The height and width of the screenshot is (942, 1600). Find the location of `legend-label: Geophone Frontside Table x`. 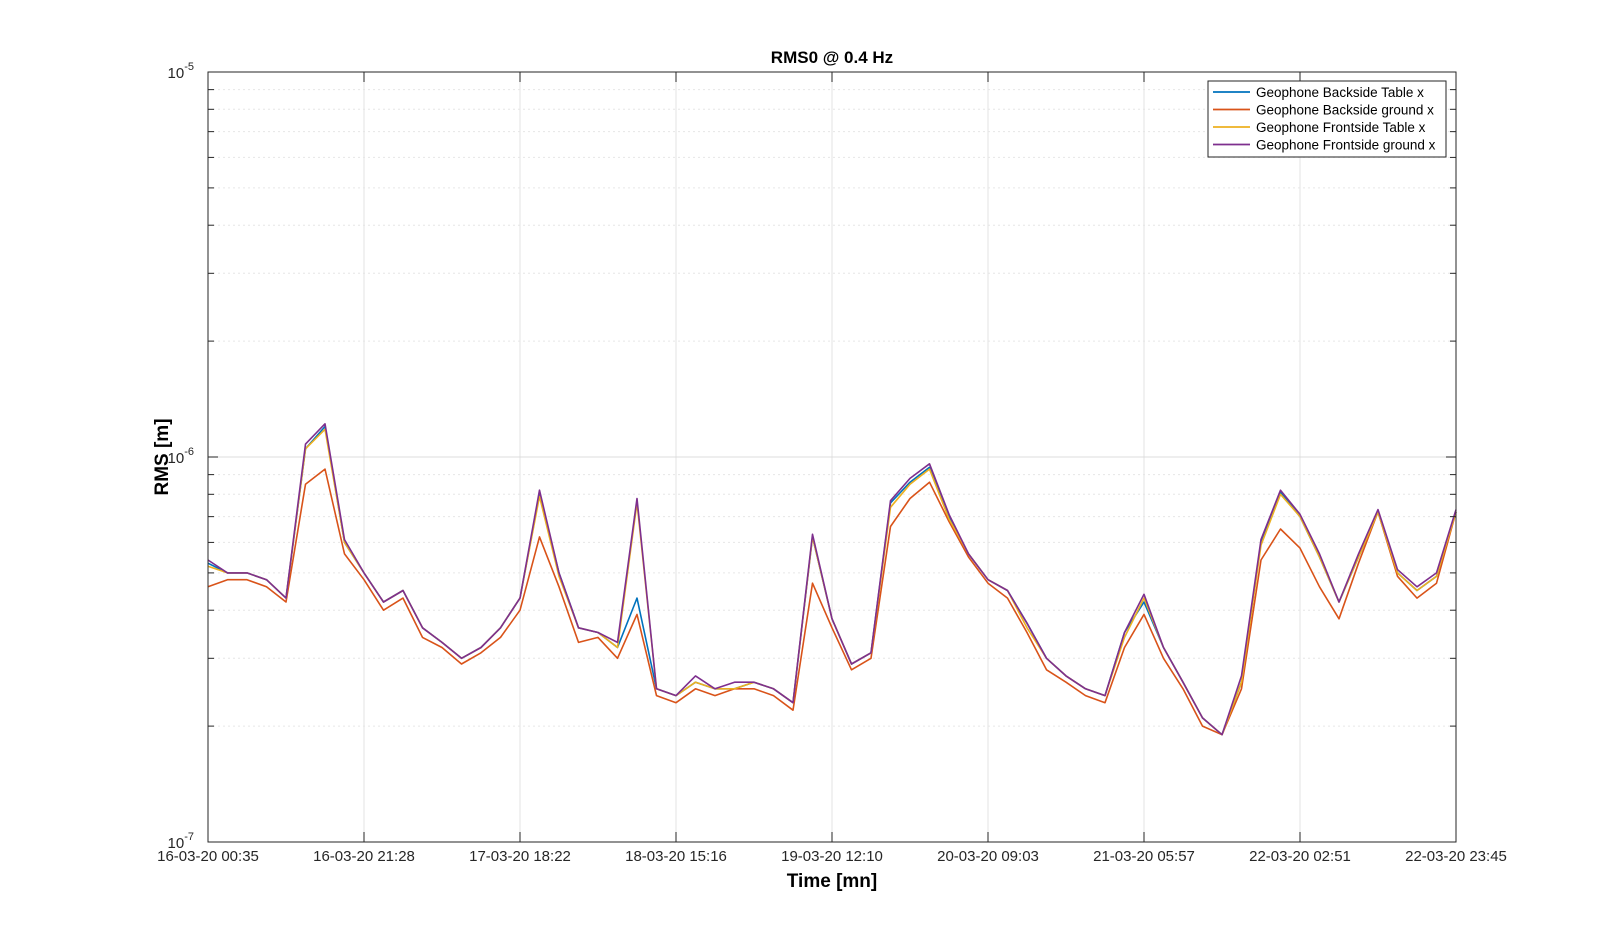

legend-label: Geophone Frontside Table x is located at coordinates (1341, 127).